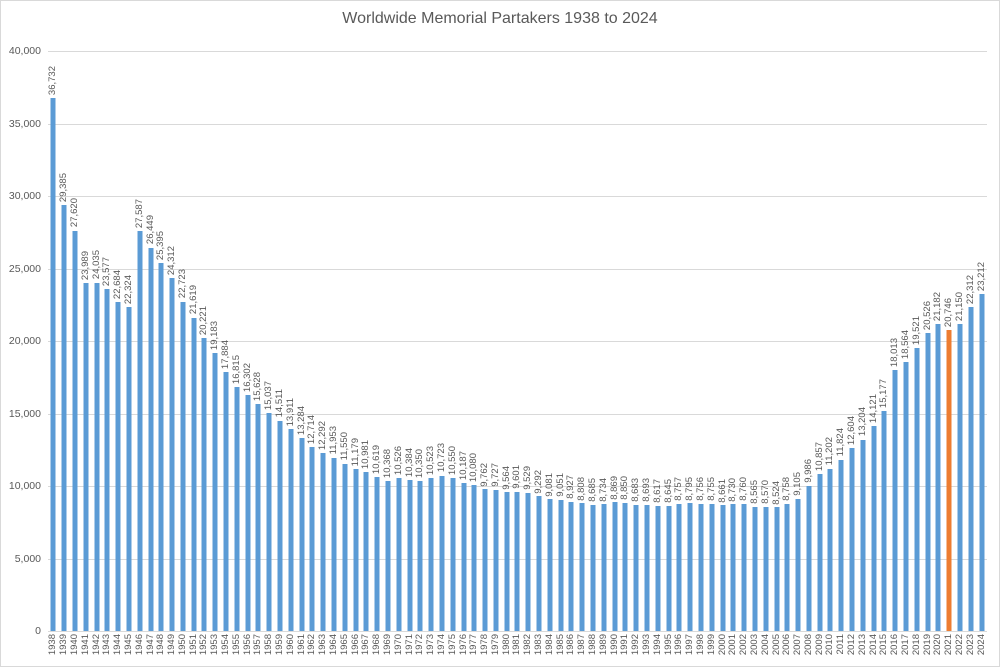  Describe the element at coordinates (204, 484) in the screenshot. I see `bar-1952` at that location.